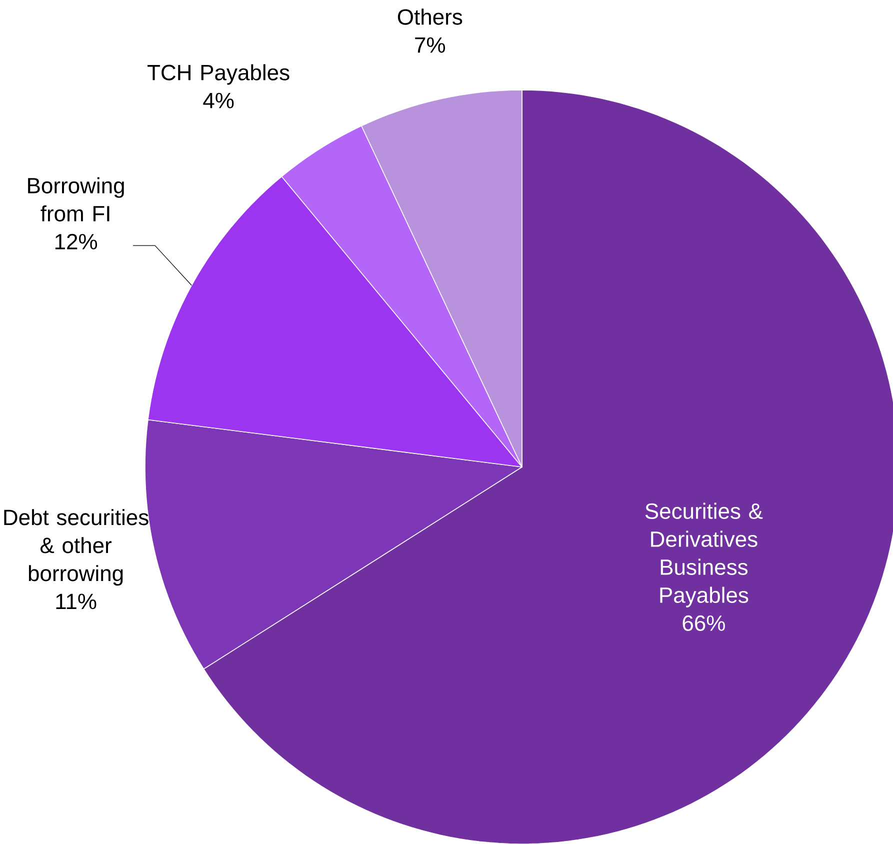  I want to click on slice-label: Securities & Derivatives Business Payables, so click(704, 555).